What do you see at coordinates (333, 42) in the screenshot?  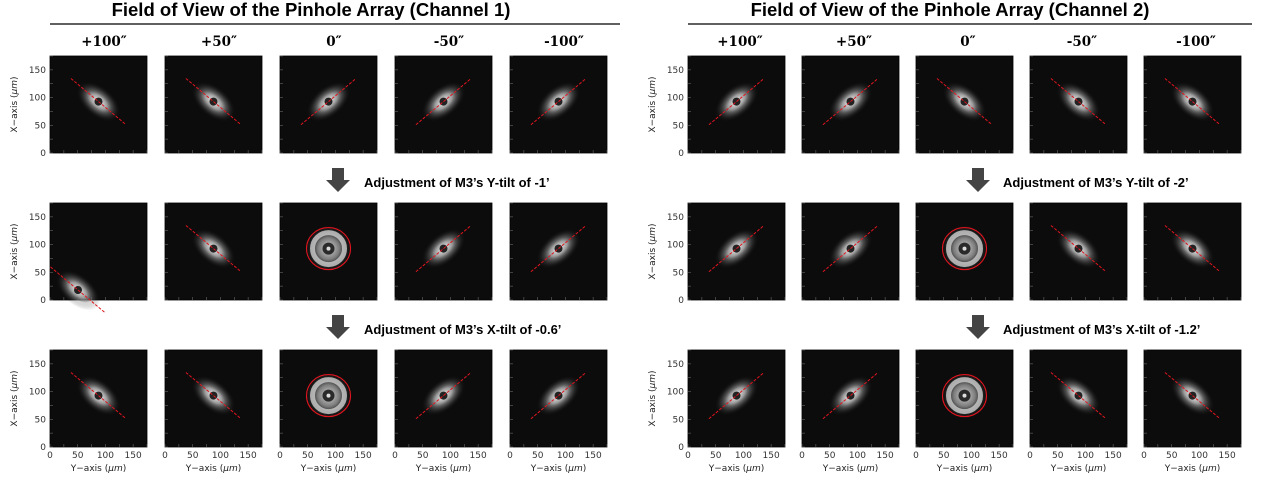 I see `panel-1-col-label: 0″` at bounding box center [333, 42].